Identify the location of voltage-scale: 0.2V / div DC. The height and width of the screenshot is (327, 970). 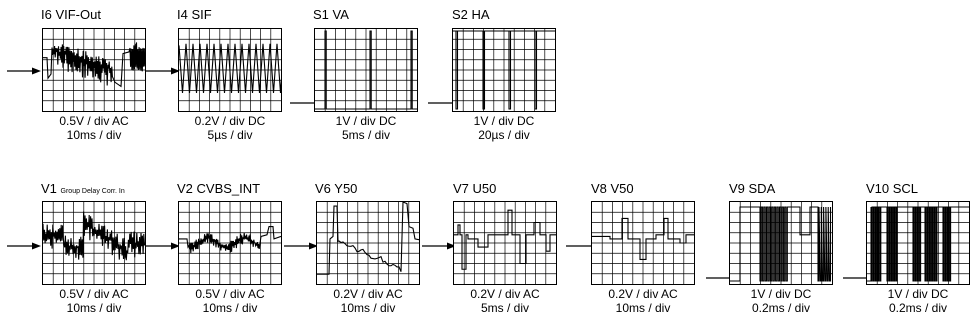
(230, 121).